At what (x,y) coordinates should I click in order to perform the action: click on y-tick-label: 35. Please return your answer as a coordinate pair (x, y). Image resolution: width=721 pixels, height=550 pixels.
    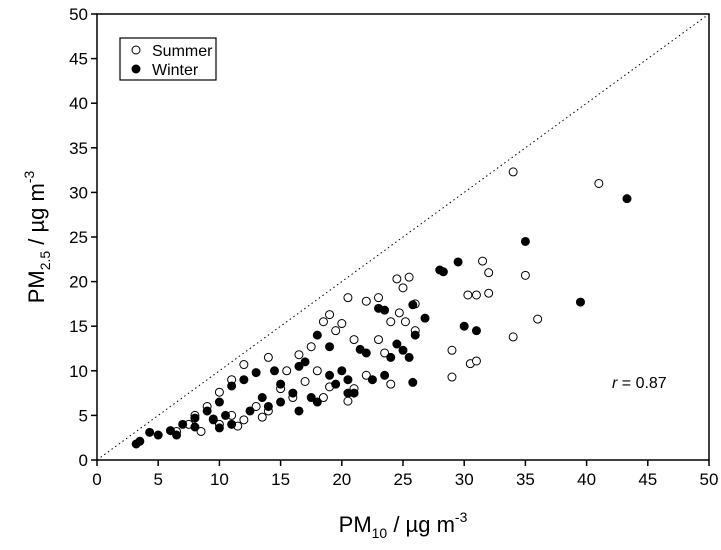
    Looking at the image, I should click on (78, 148).